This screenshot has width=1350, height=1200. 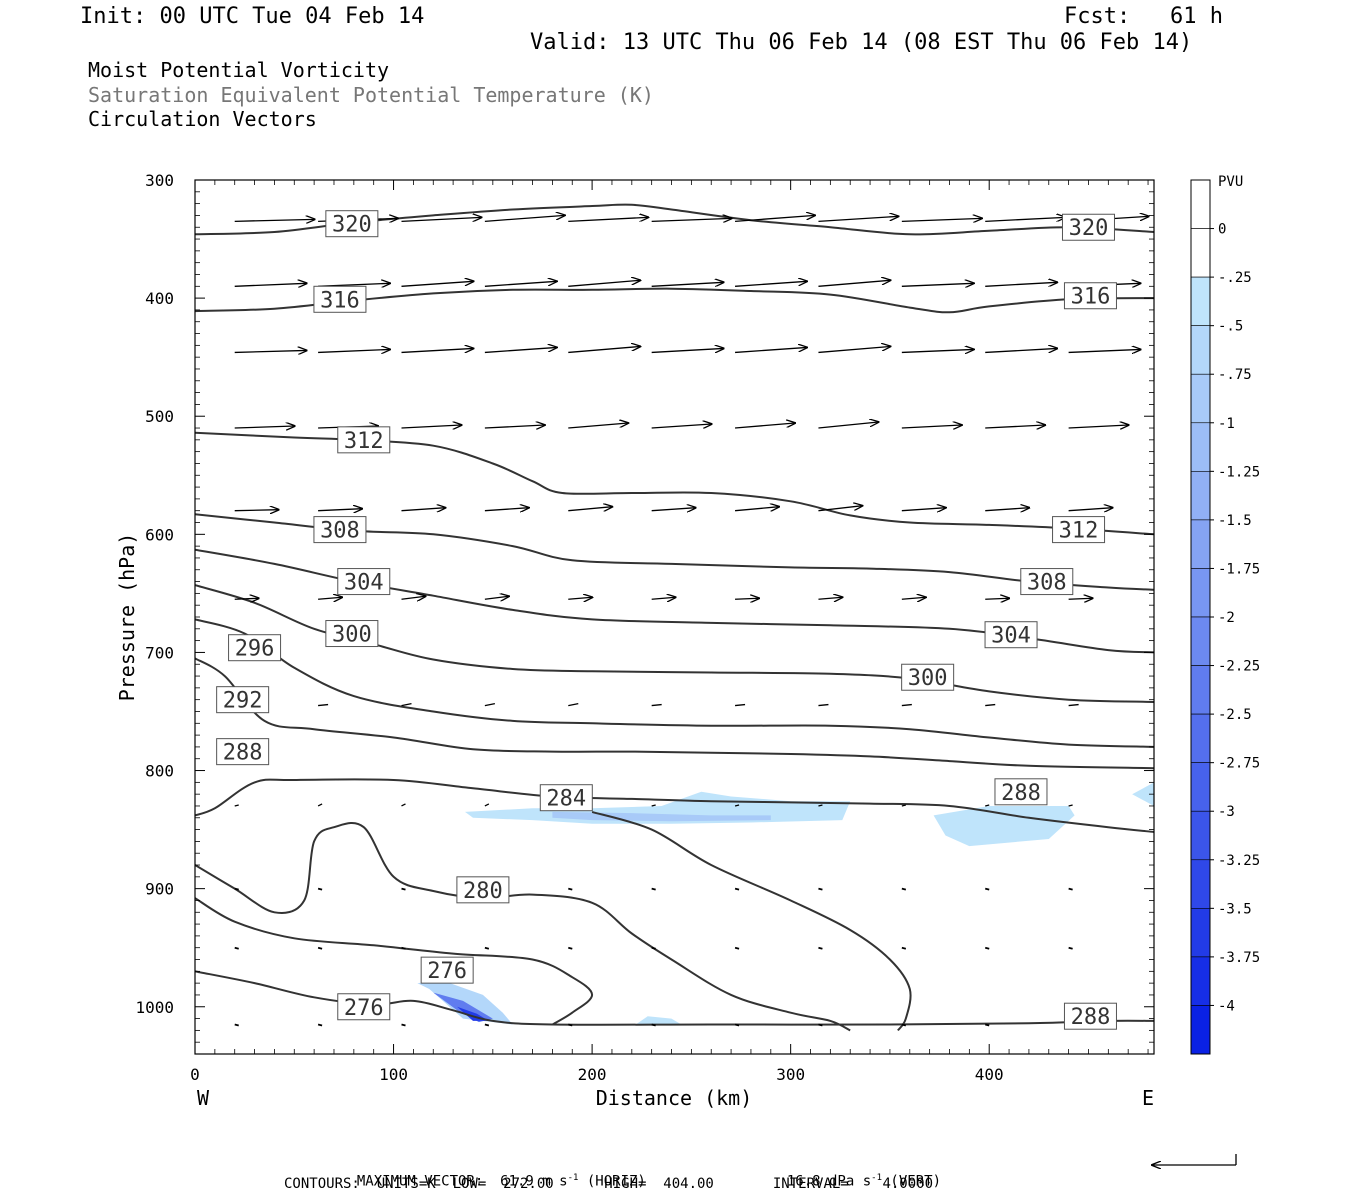 I want to click on max-vector-vert-info: 16.8 dPa s-1 (VERT), so click(x=855, y=1173).